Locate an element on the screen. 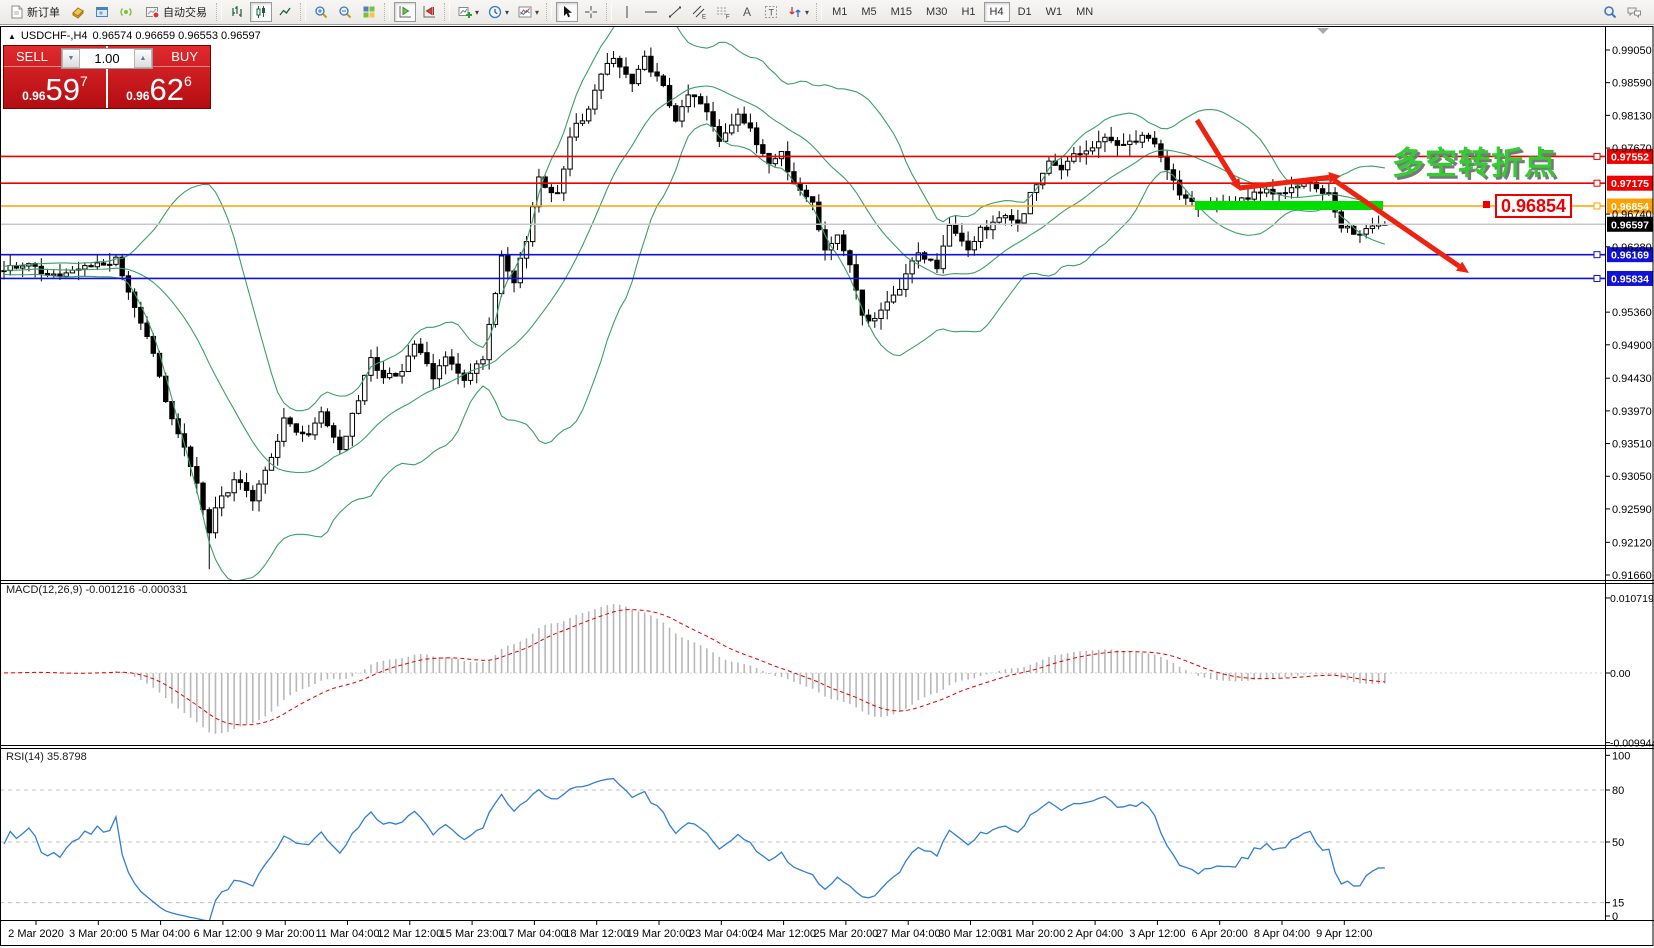 The height and width of the screenshot is (948, 1654). timeframe-w1-button: W1 is located at coordinates (1054, 12).